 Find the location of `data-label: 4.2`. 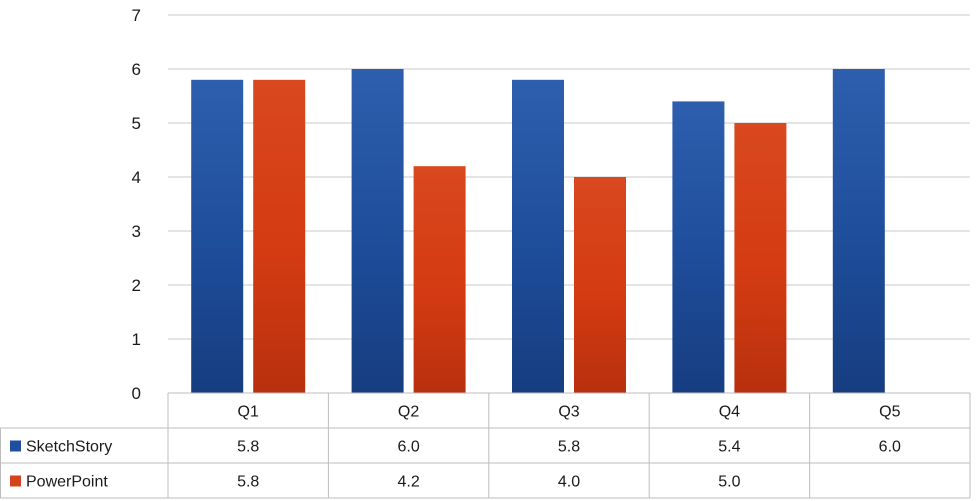

data-label: 4.2 is located at coordinates (408, 482).